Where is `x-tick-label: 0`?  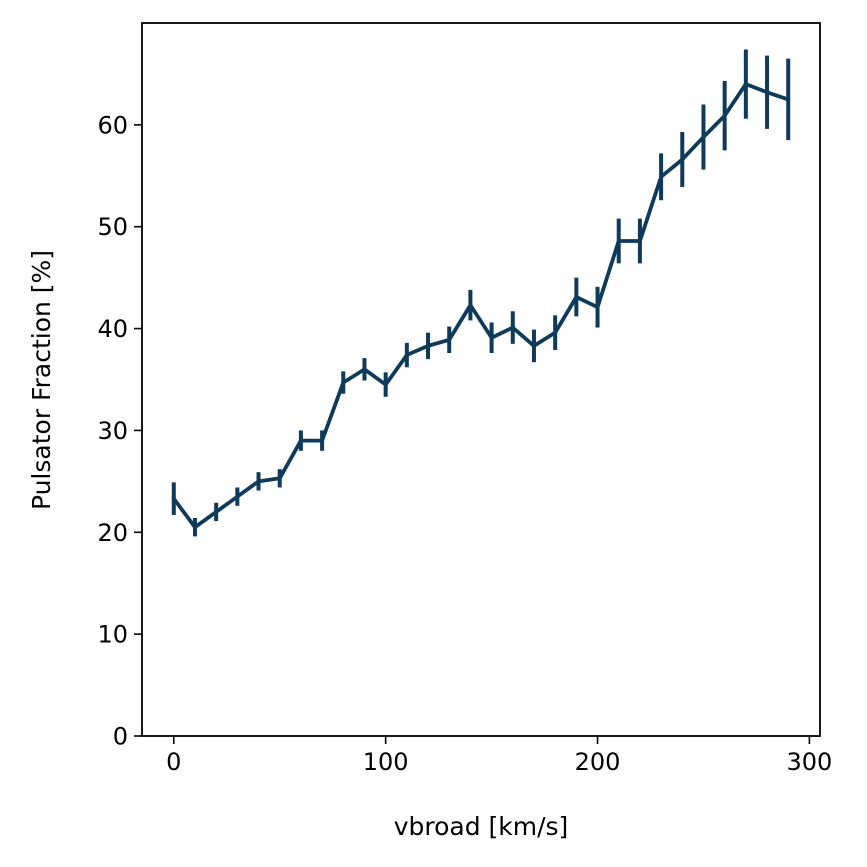 x-tick-label: 0 is located at coordinates (173, 762).